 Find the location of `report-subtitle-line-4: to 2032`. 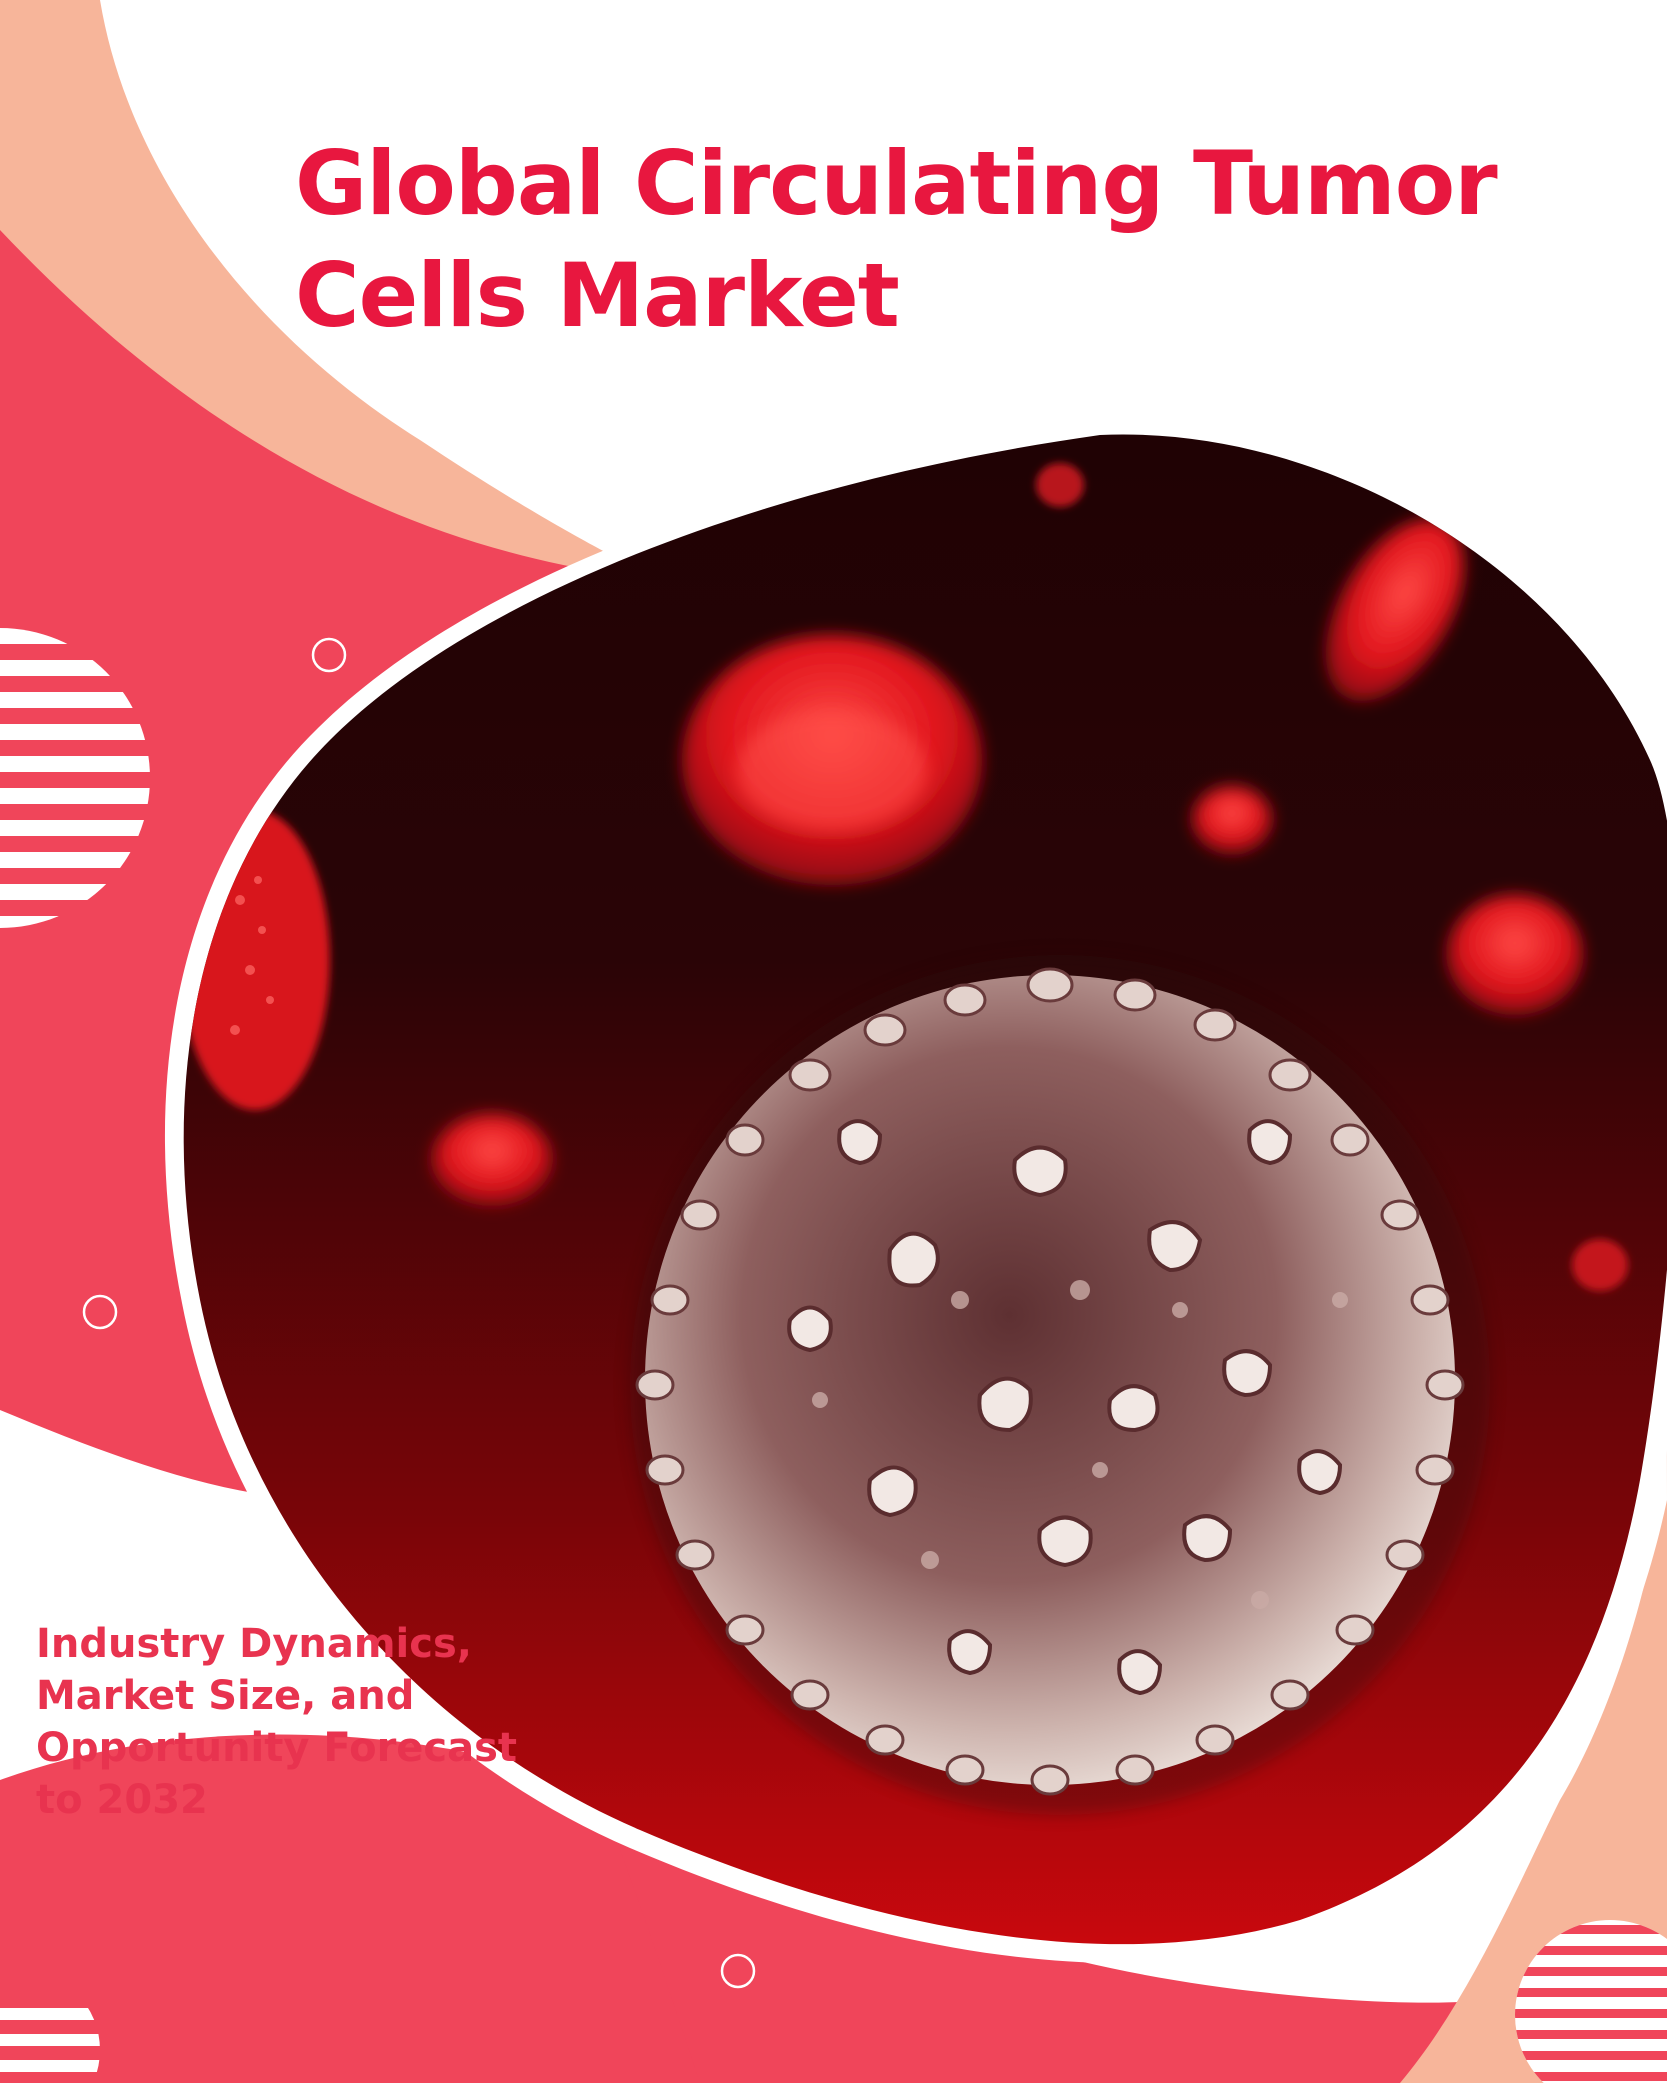

report-subtitle-line-4: to 2032 is located at coordinates (122, 1800).